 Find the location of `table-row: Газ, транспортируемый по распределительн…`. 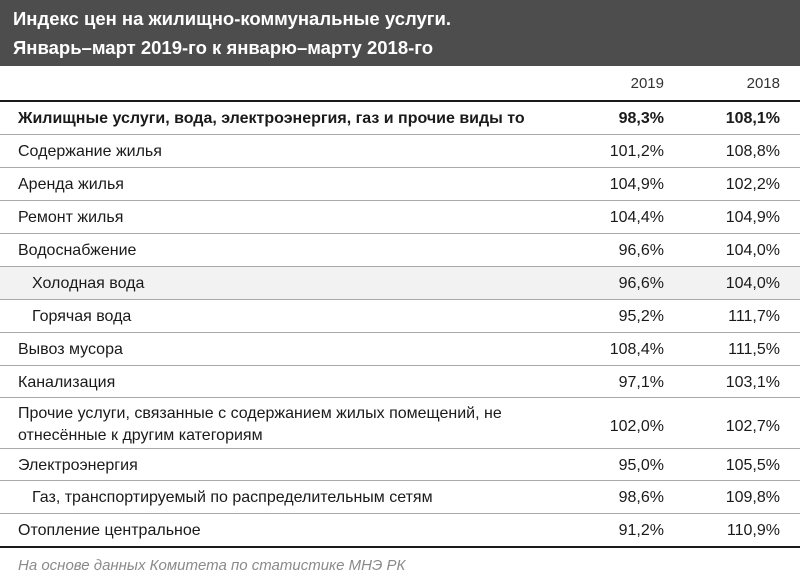

table-row: Газ, транспортируемый по распределительн… is located at coordinates (400, 496).